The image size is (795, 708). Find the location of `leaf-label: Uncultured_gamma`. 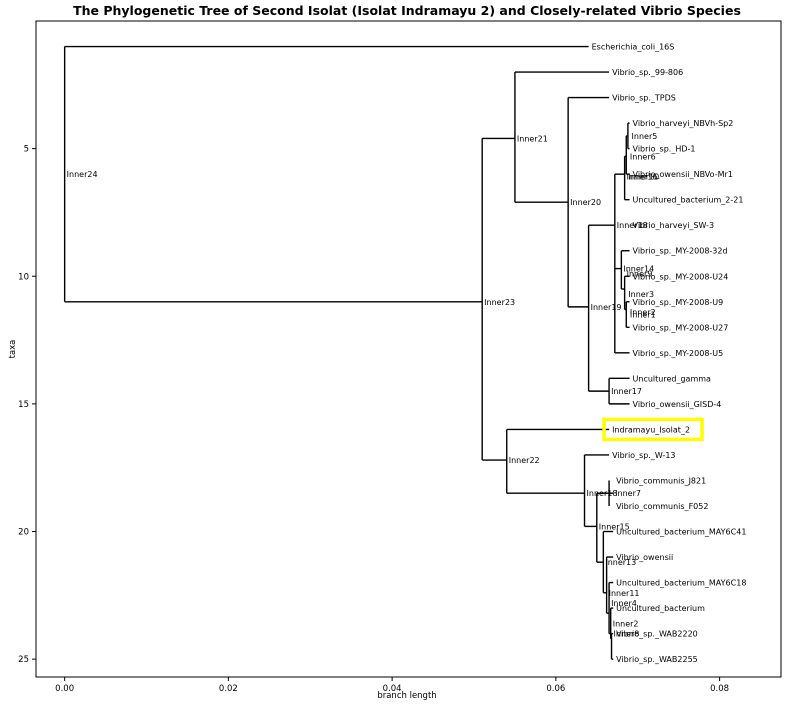

leaf-label: Uncultured_gamma is located at coordinates (672, 378).